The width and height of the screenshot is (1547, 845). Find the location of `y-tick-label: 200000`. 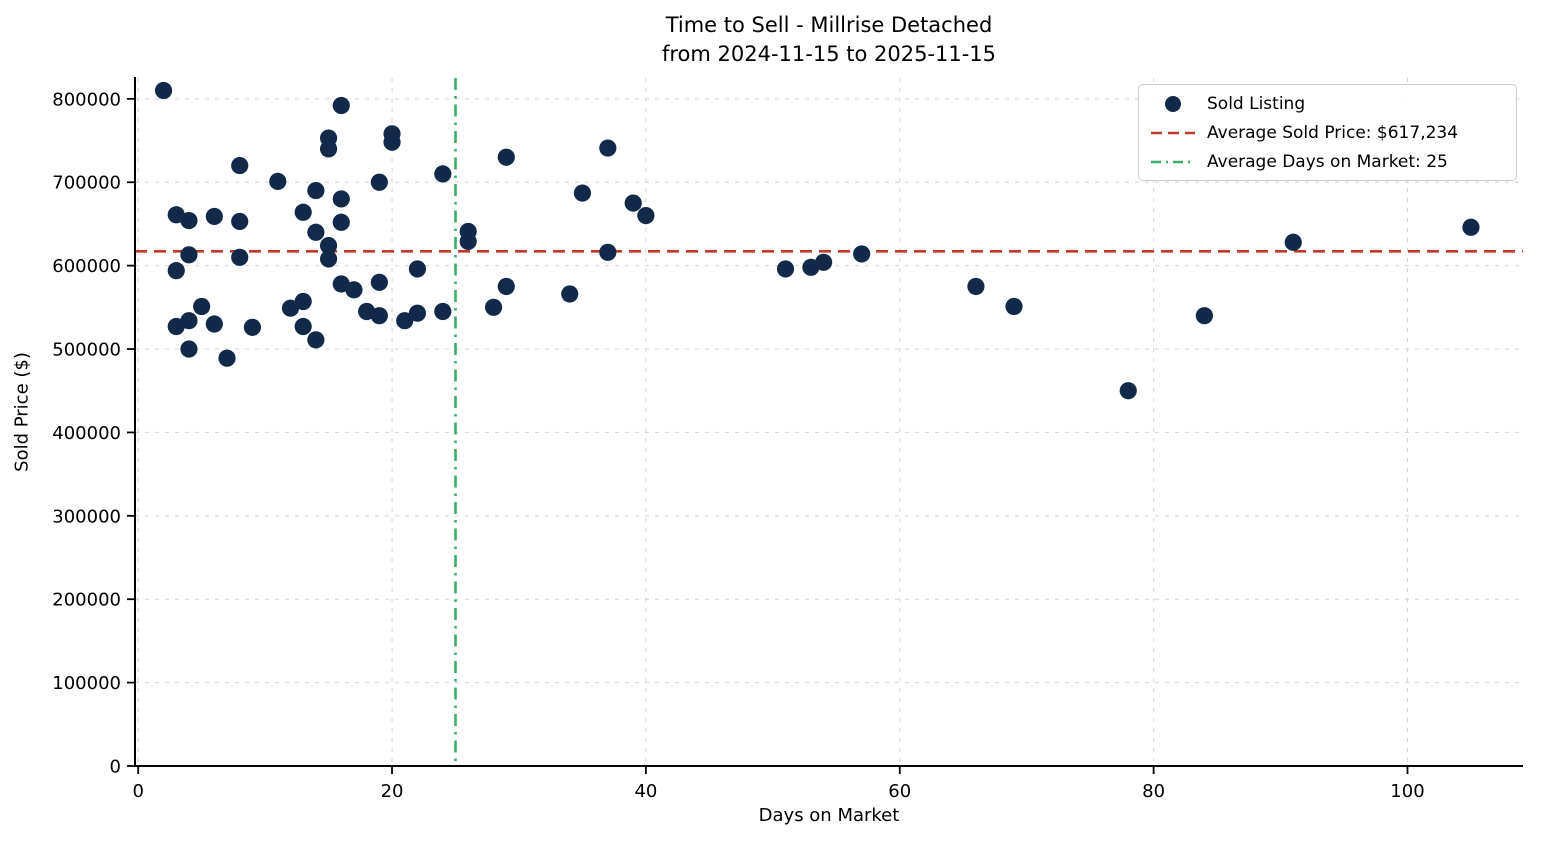

y-tick-label: 200000 is located at coordinates (86, 600).